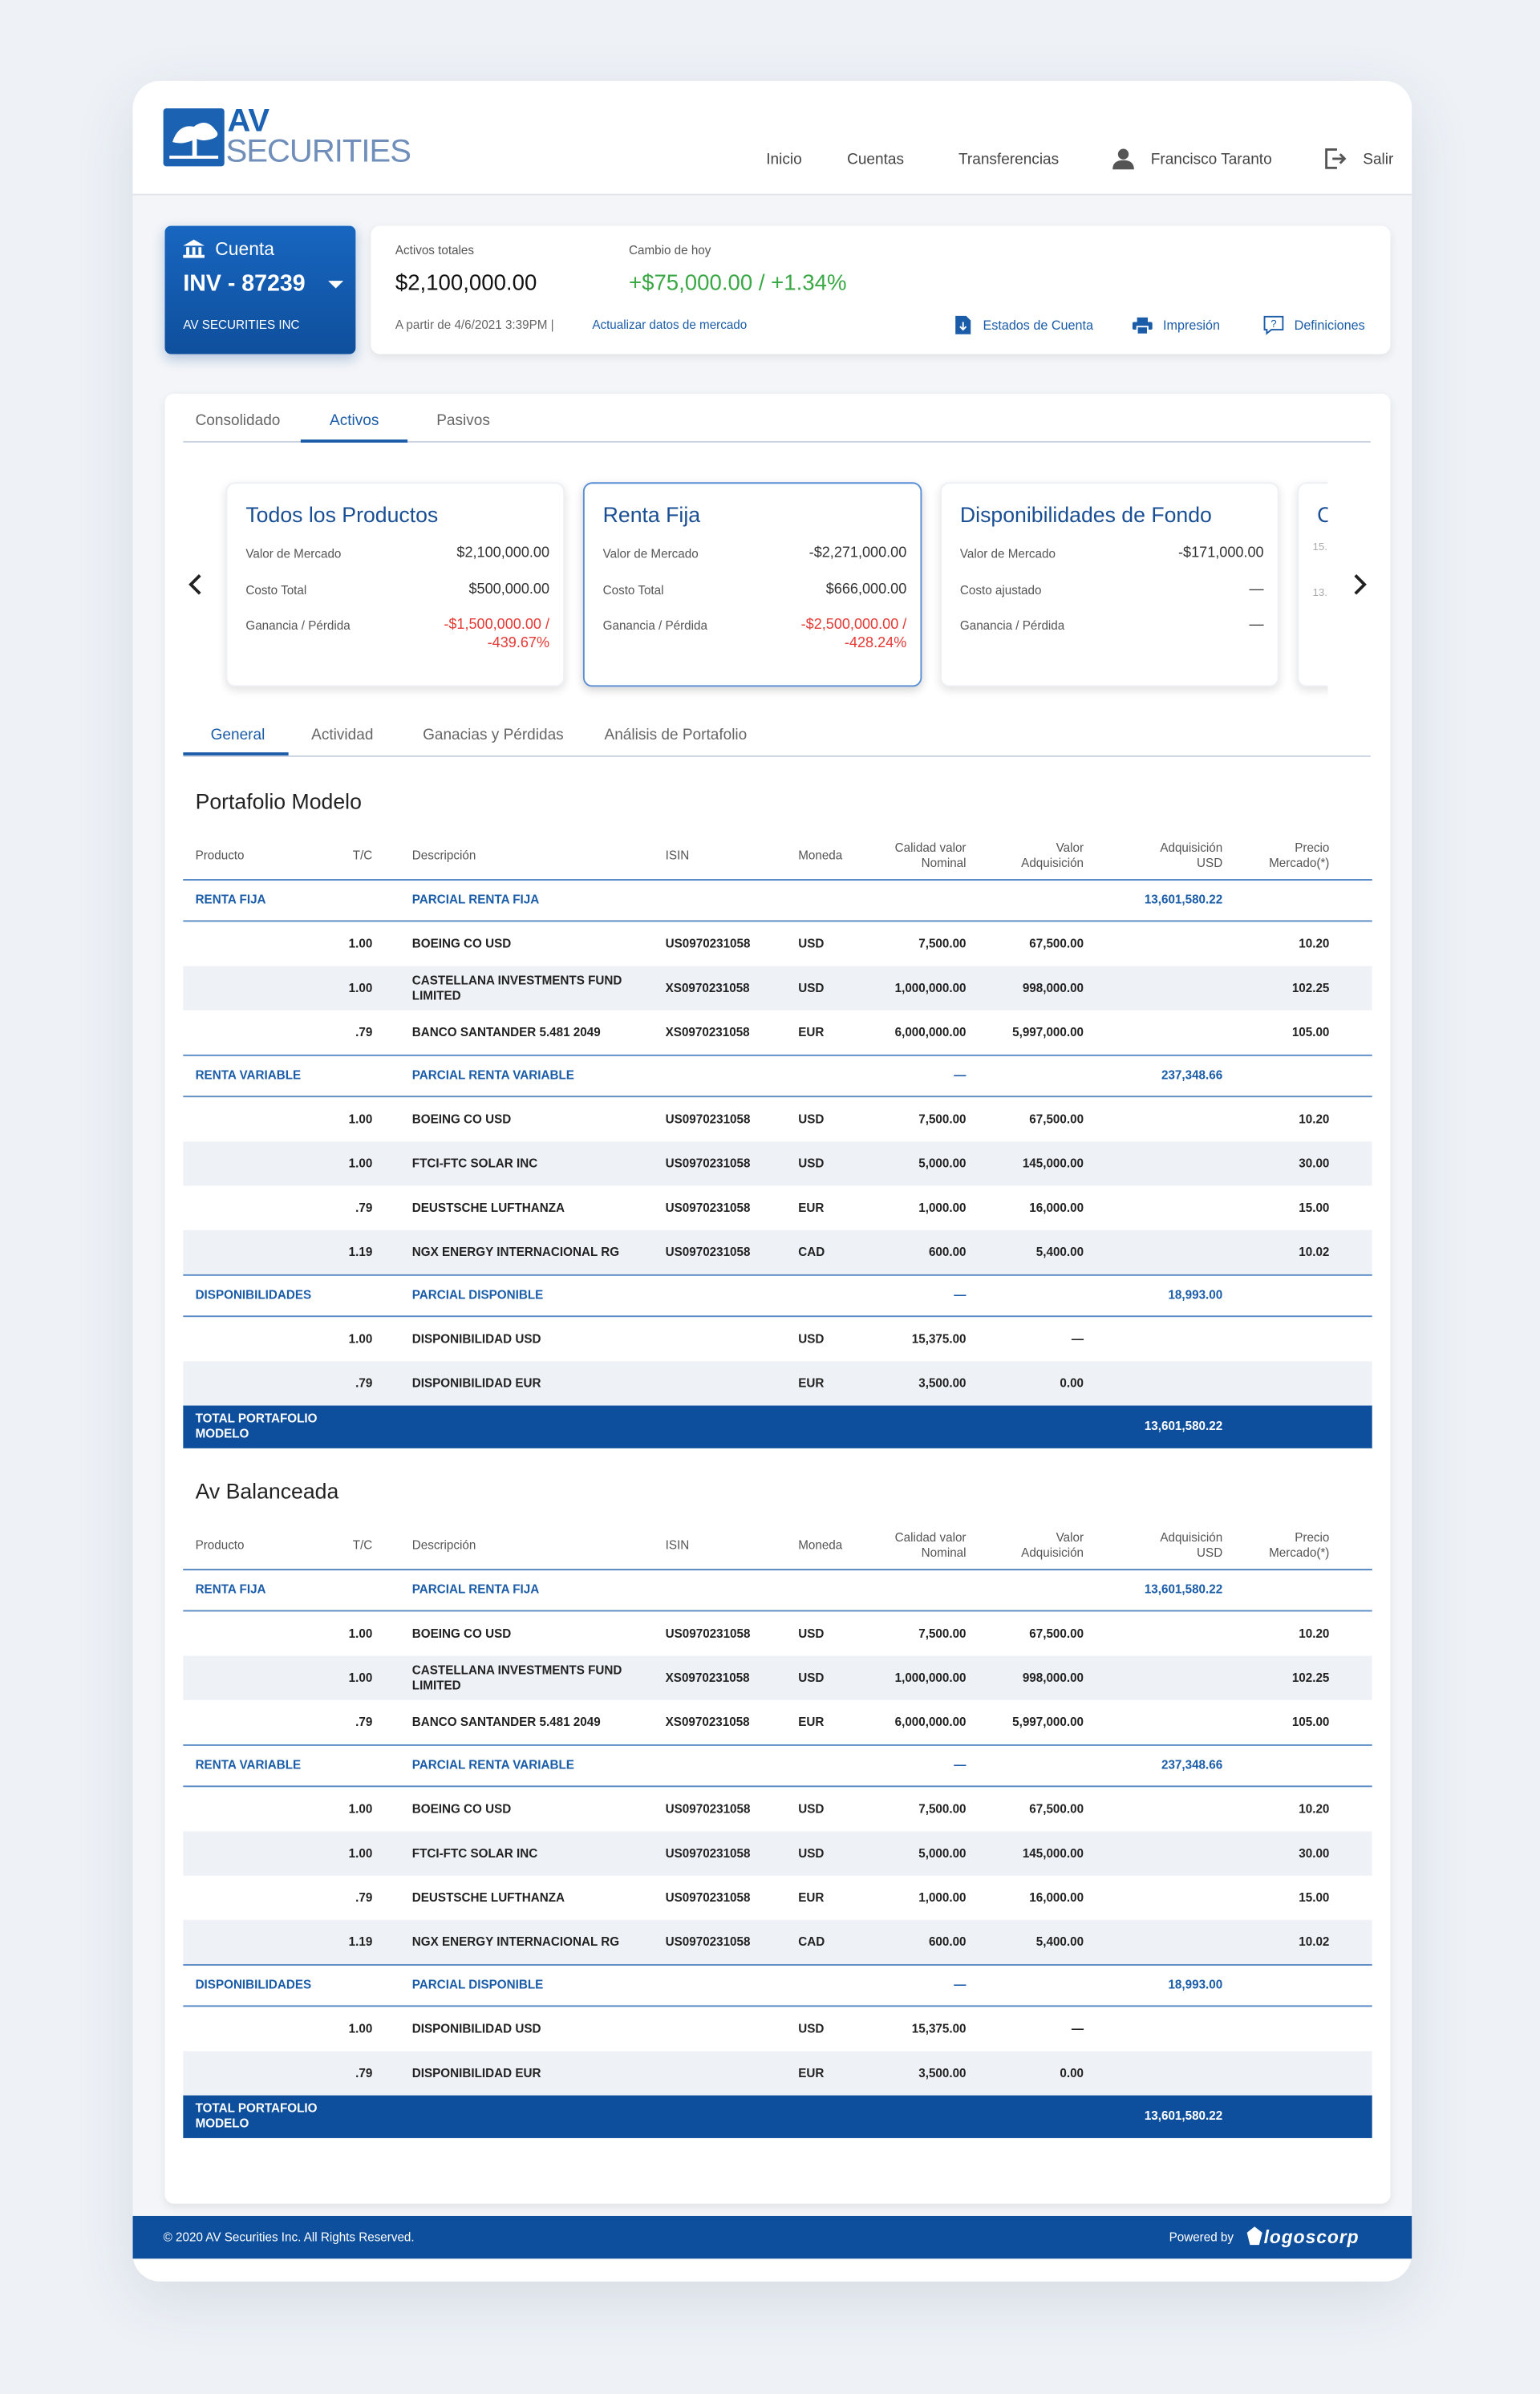 Image resolution: width=1540 pixels, height=2394 pixels. I want to click on brand: logoscorp, so click(1311, 2237).